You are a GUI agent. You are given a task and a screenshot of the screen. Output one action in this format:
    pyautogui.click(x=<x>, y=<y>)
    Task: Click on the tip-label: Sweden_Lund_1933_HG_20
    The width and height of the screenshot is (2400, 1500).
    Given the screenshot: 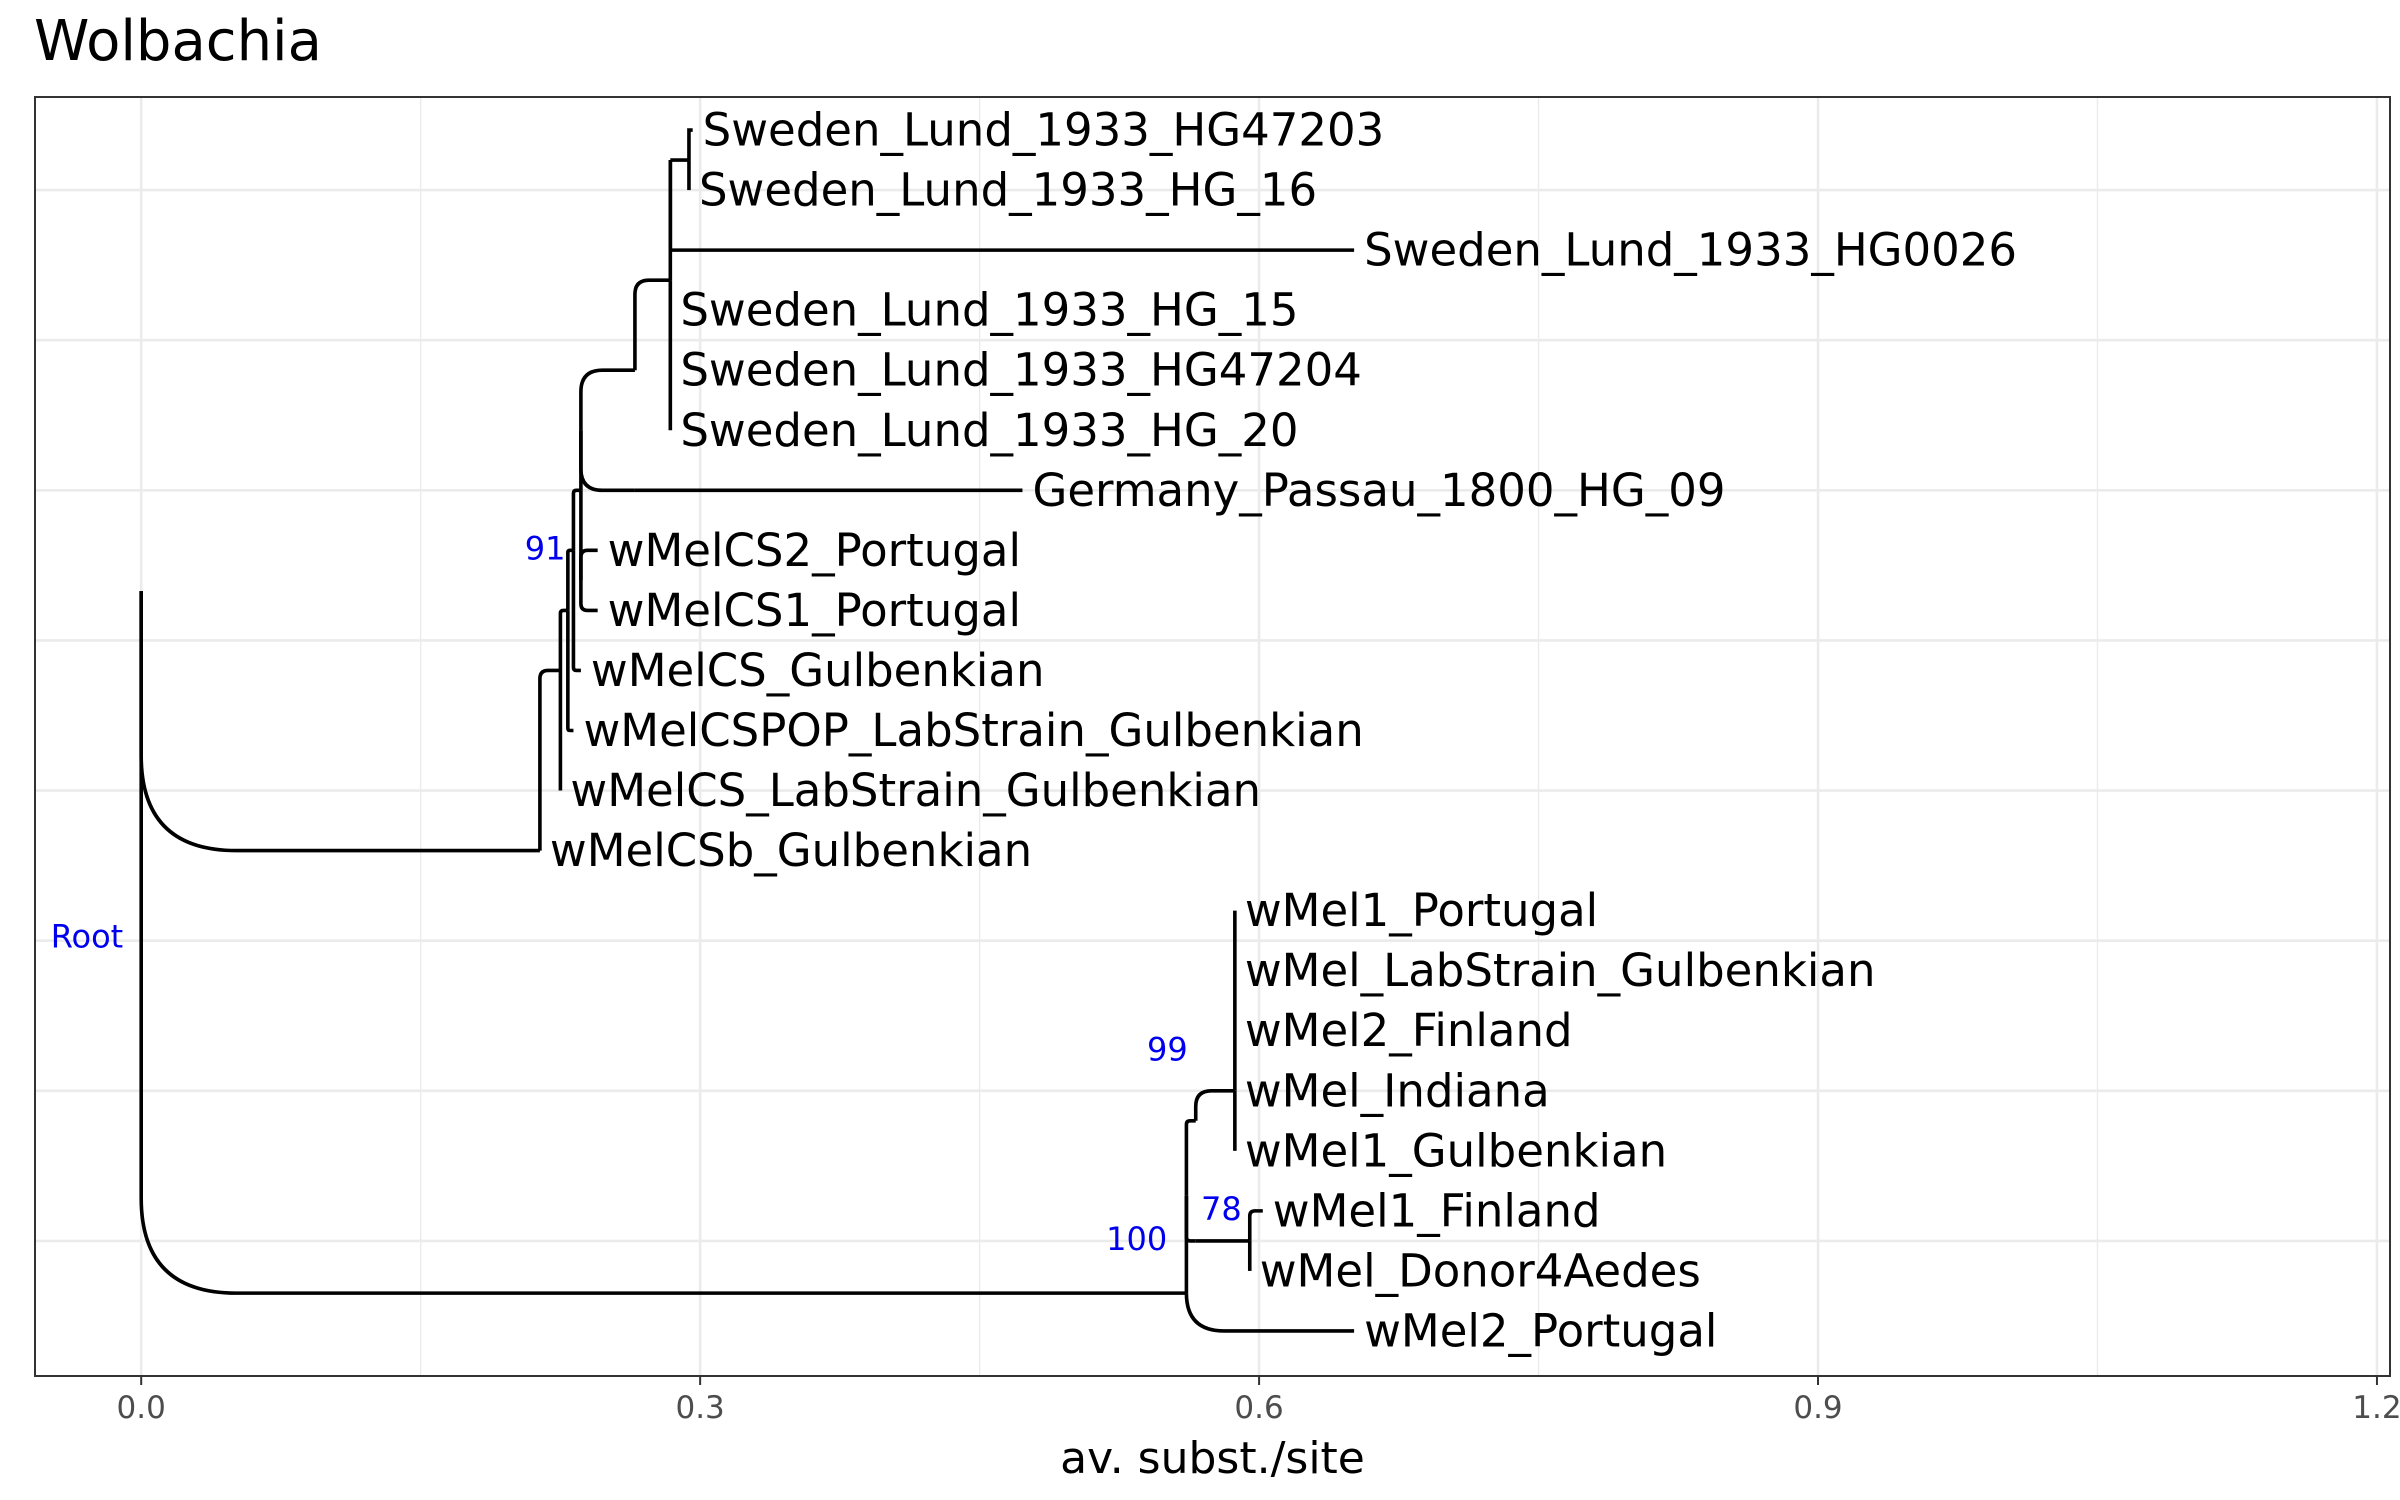 What is the action you would take?
    pyautogui.click(x=989, y=430)
    